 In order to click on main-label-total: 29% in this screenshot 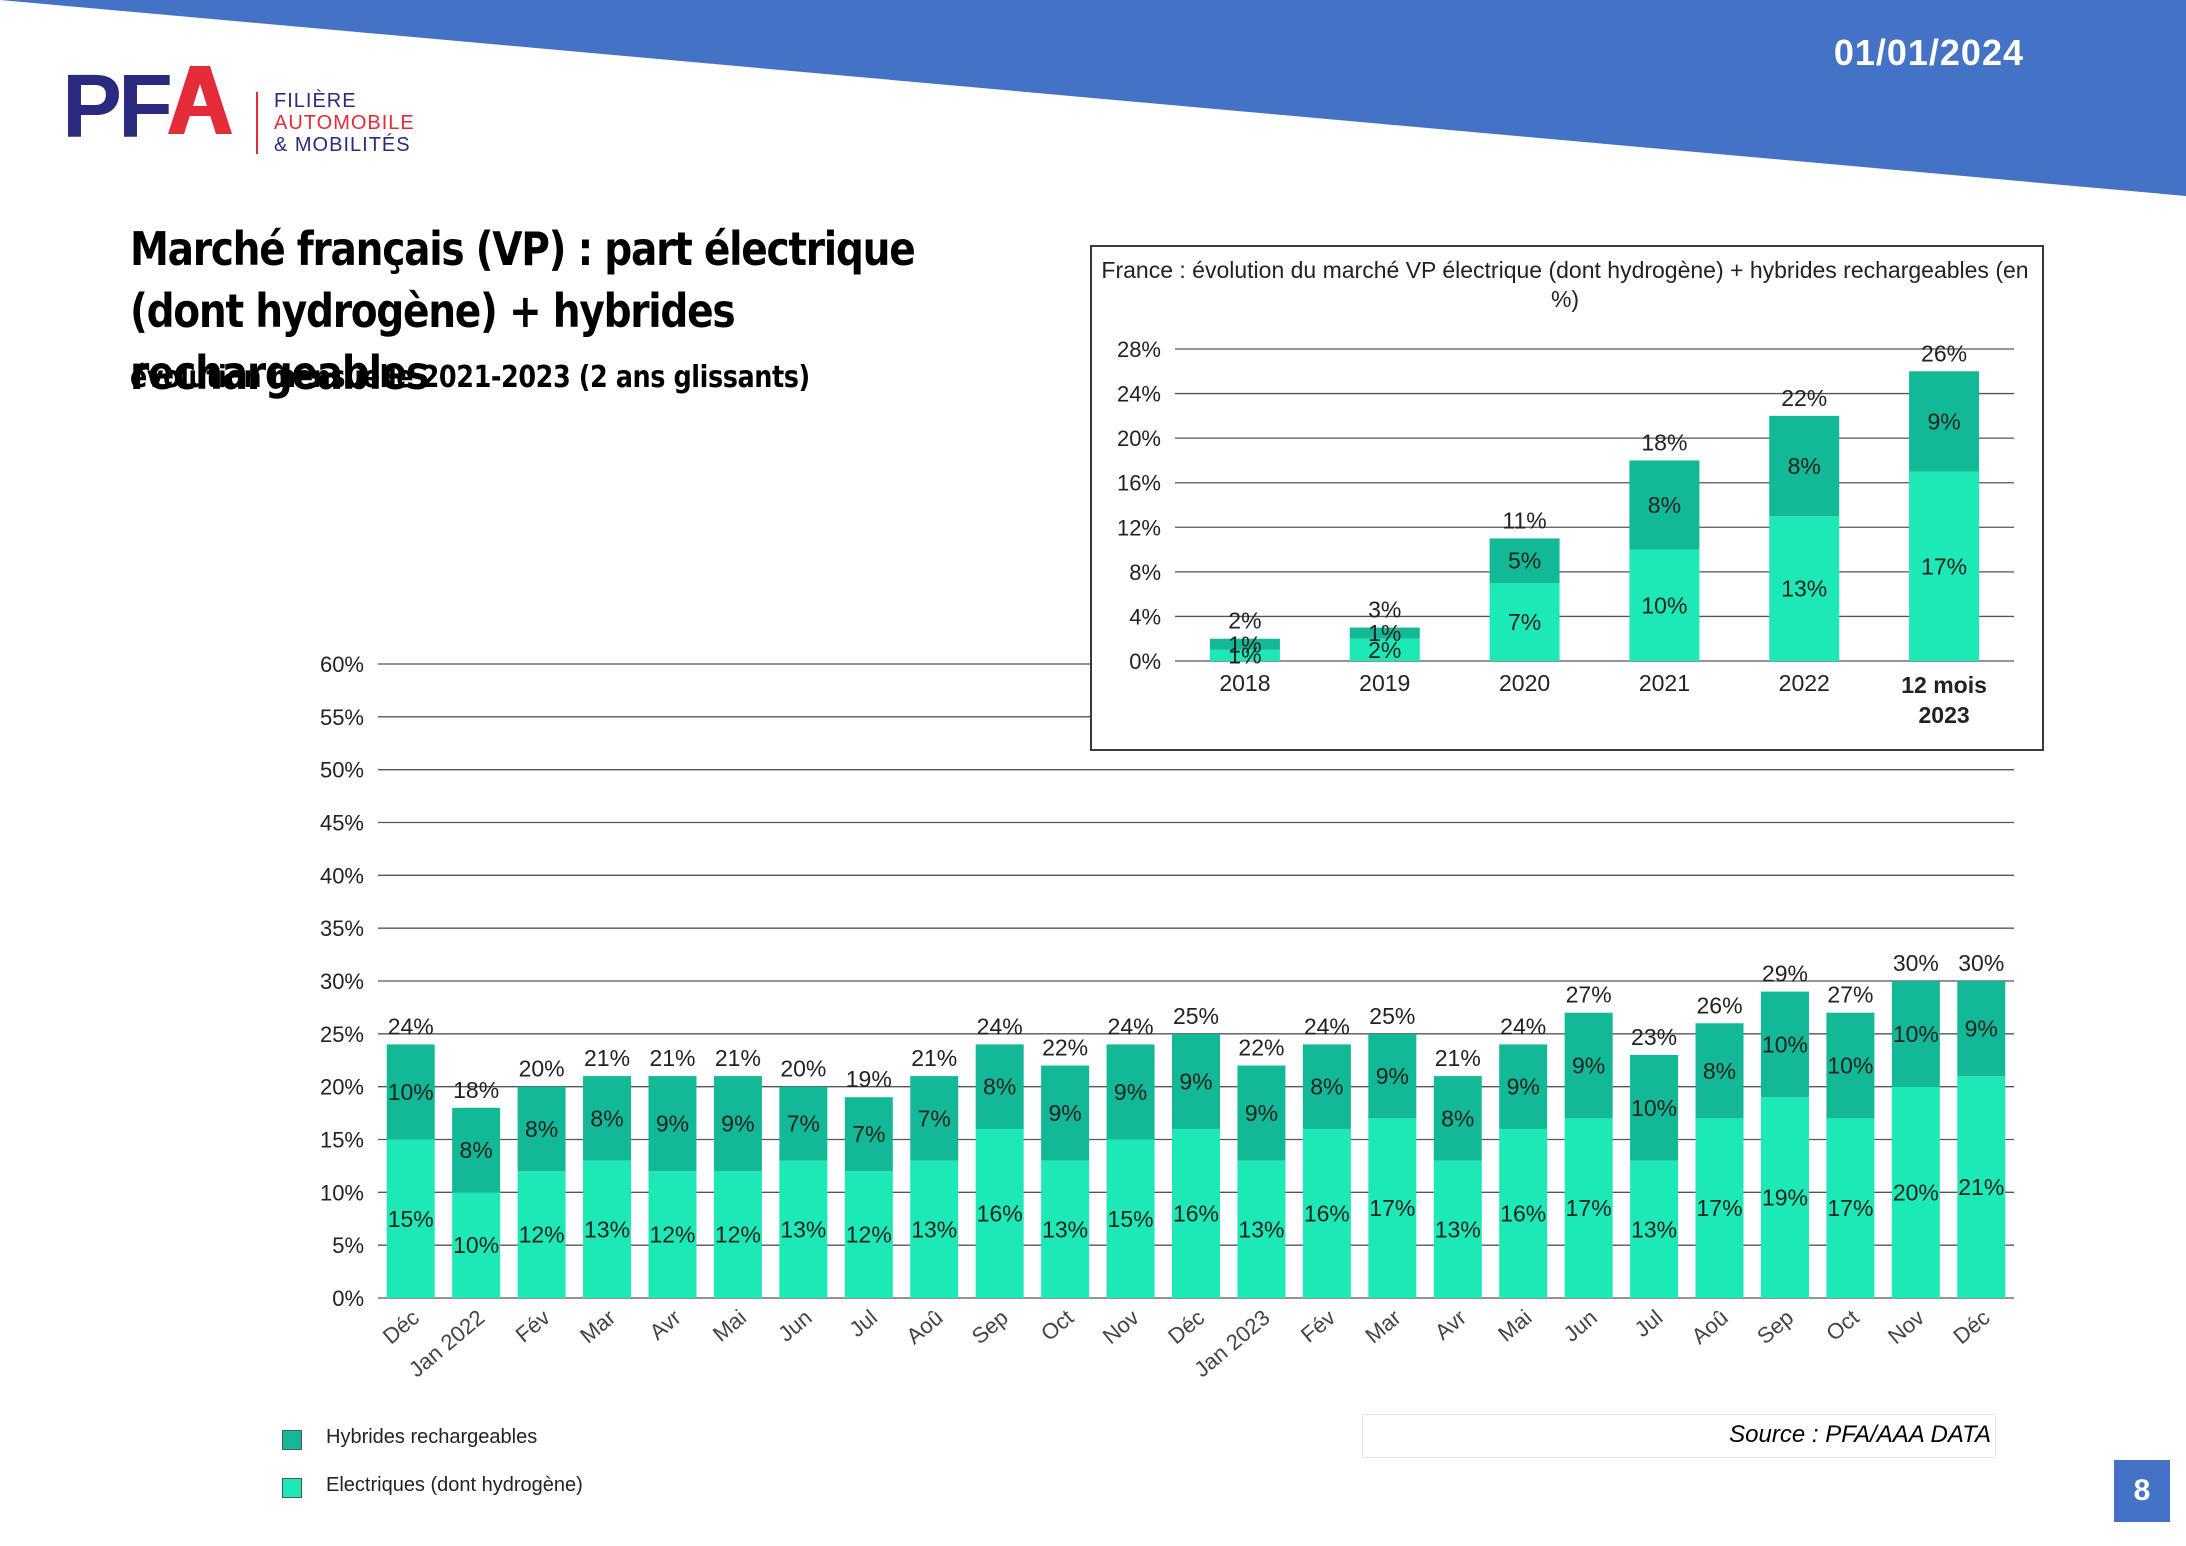, I will do `click(1785, 974)`.